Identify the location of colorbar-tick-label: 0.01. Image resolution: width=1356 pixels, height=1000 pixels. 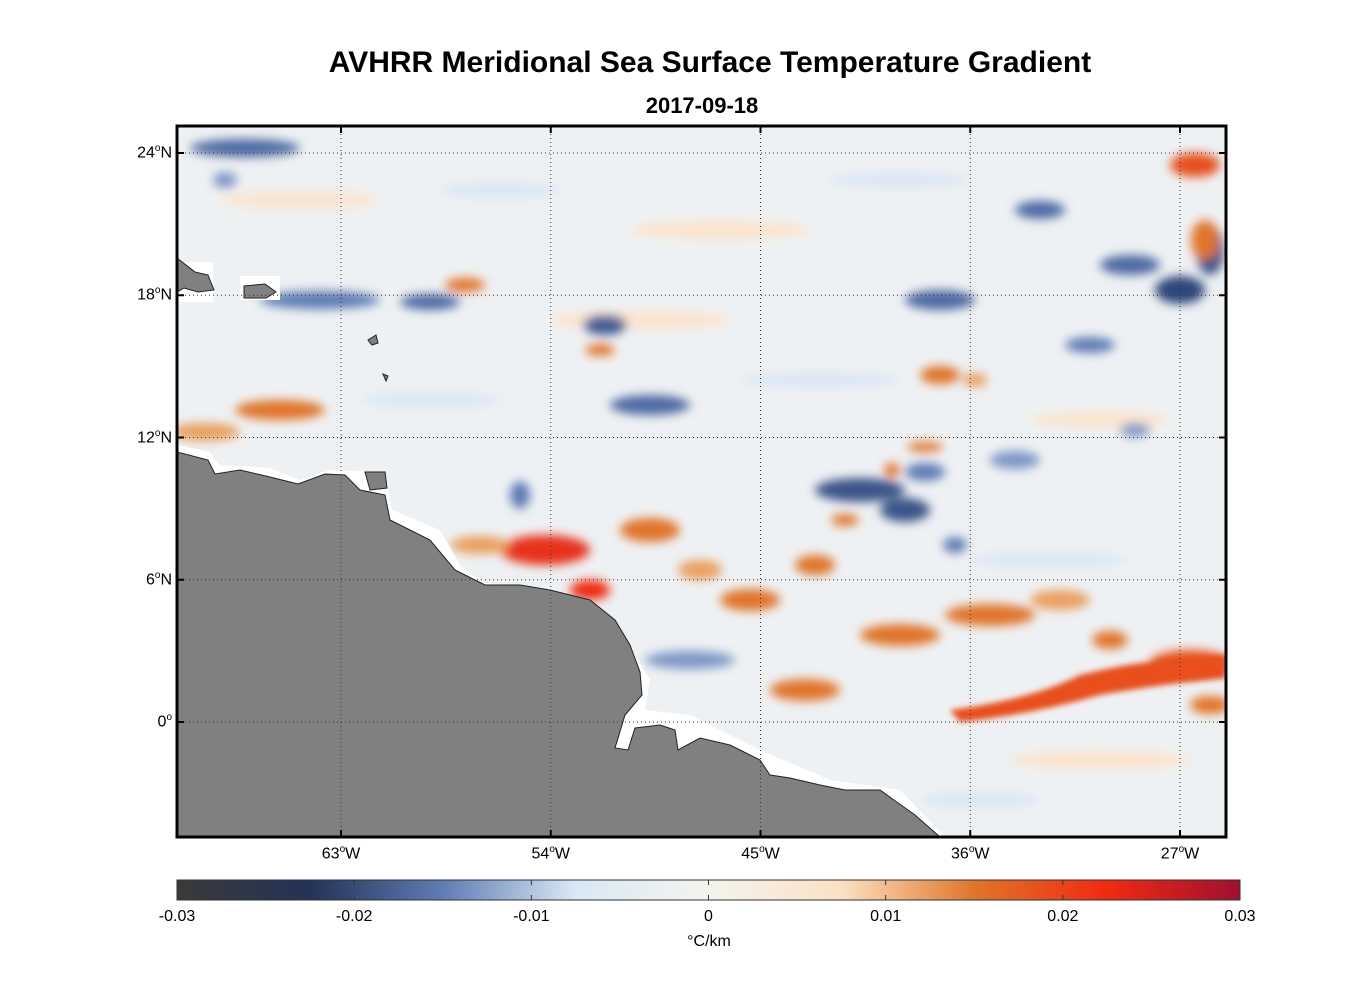
(886, 916).